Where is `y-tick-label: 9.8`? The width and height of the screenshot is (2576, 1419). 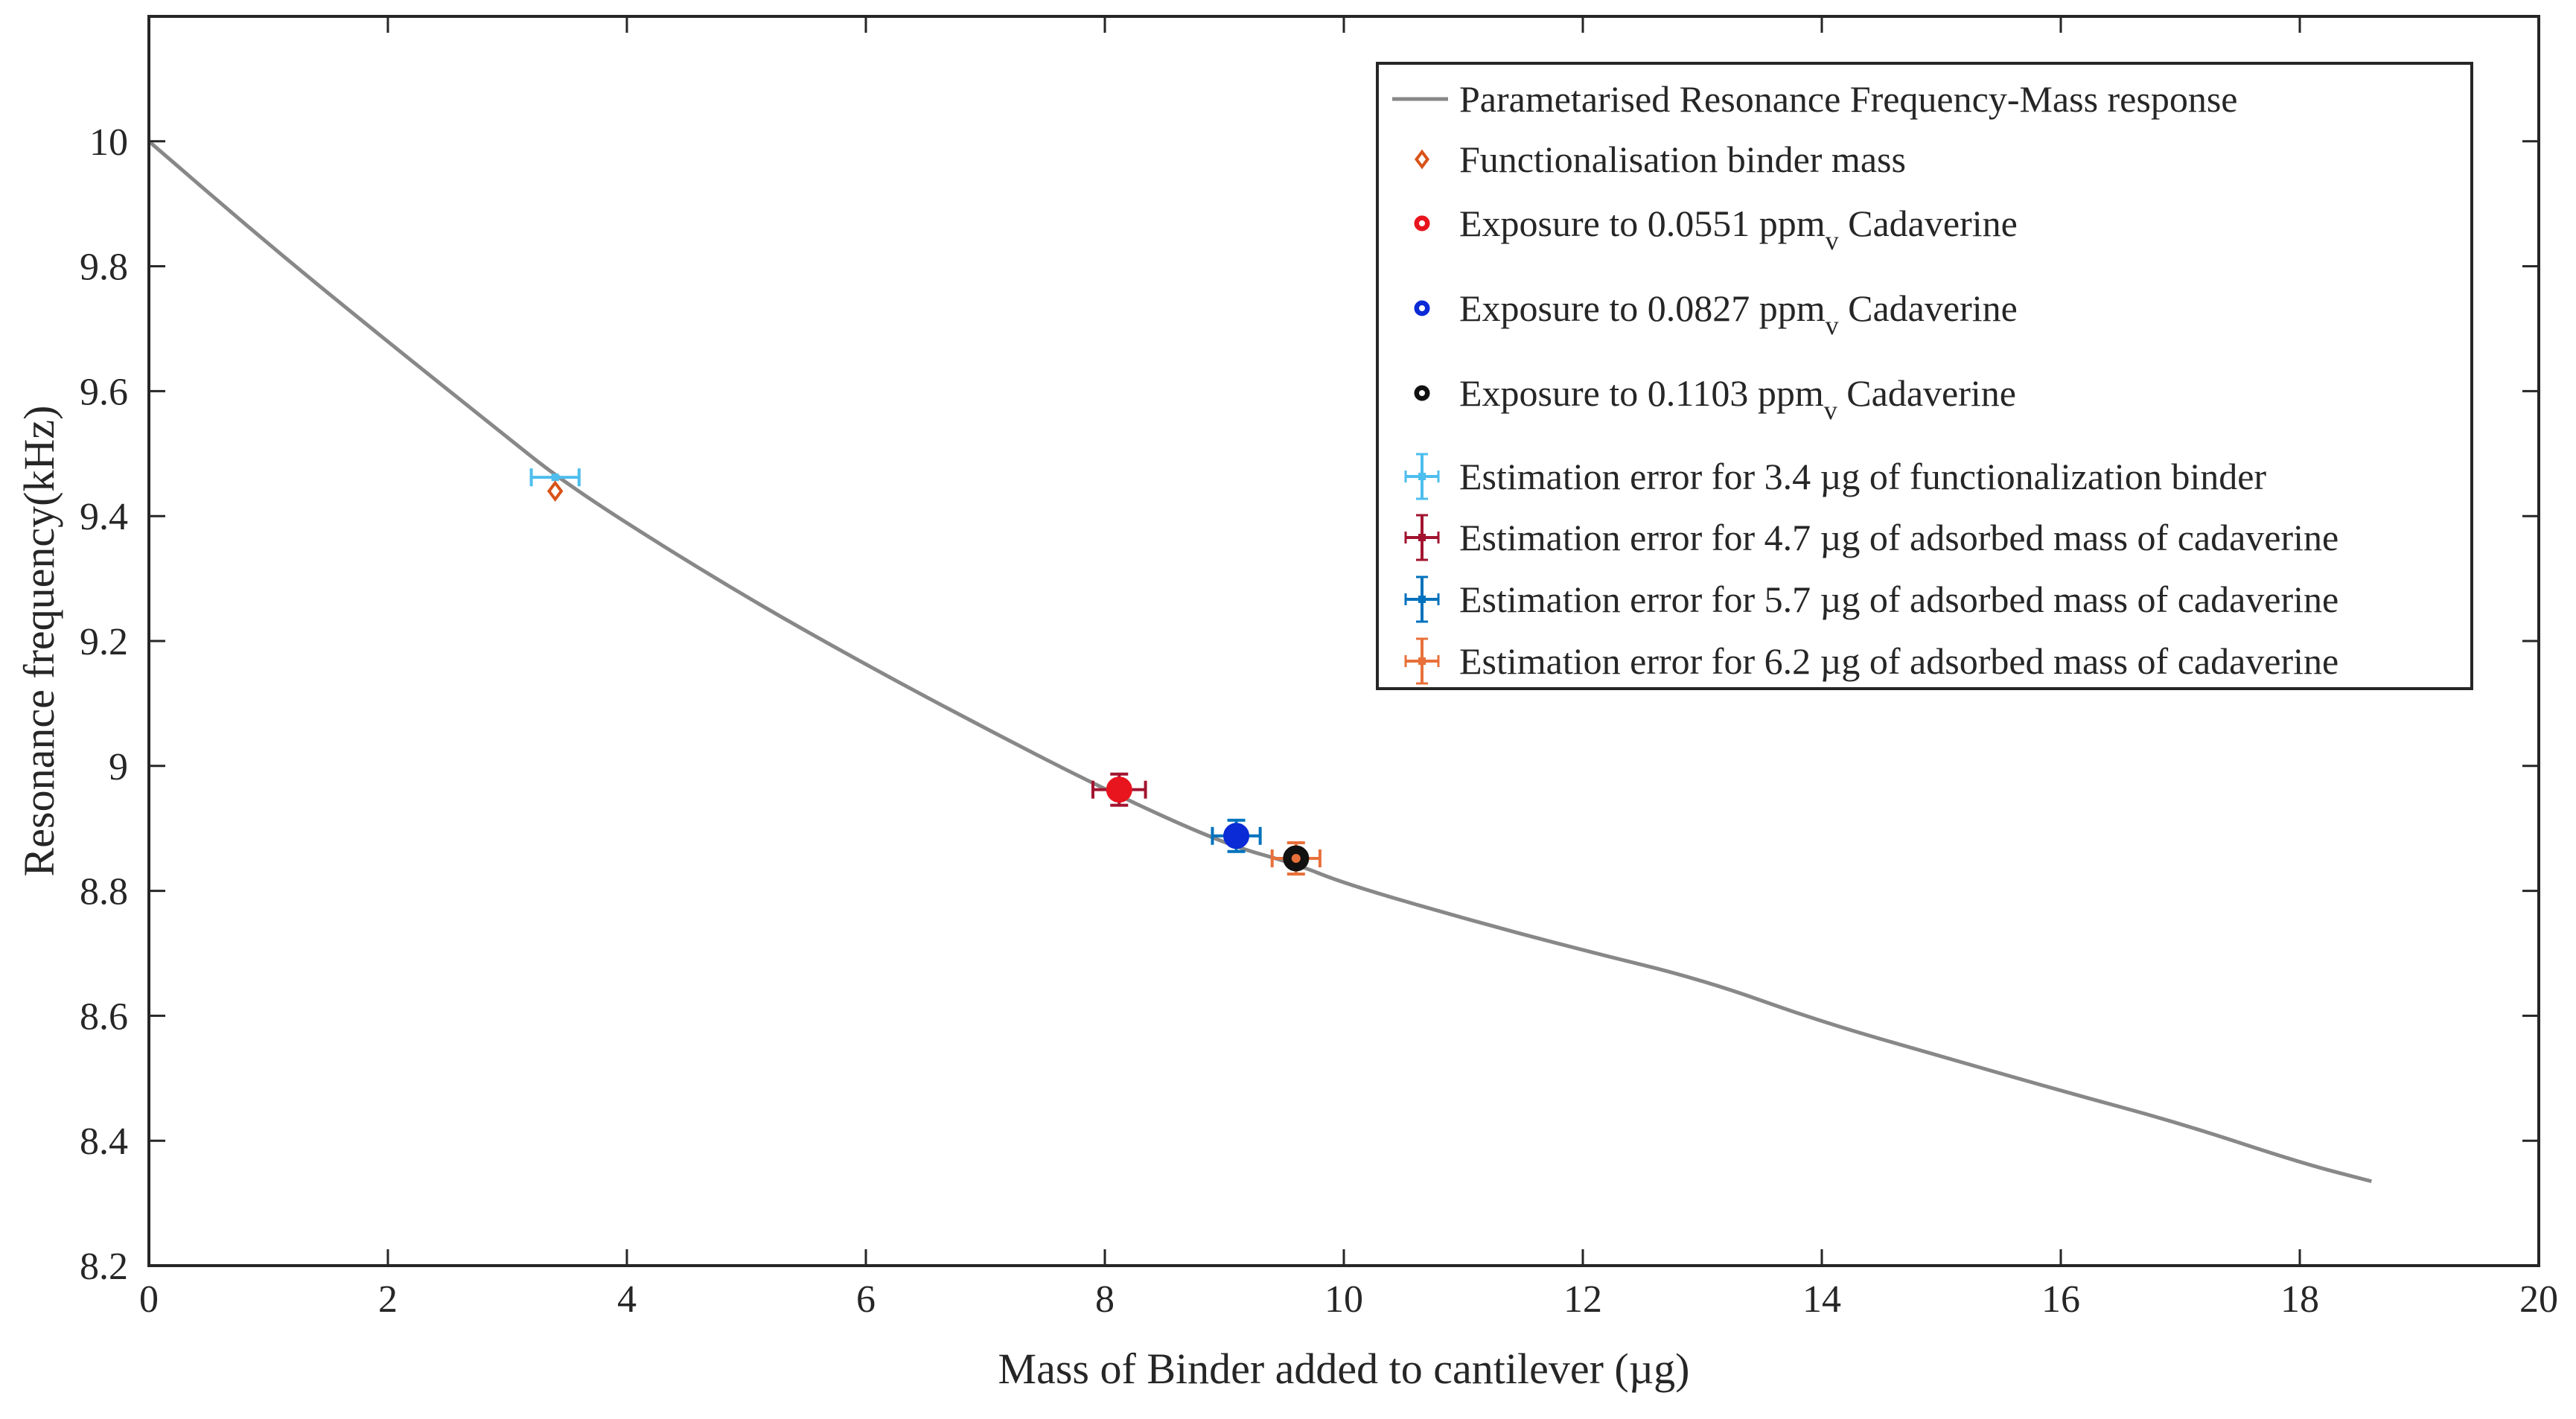
y-tick-label: 9.8 is located at coordinates (104, 267).